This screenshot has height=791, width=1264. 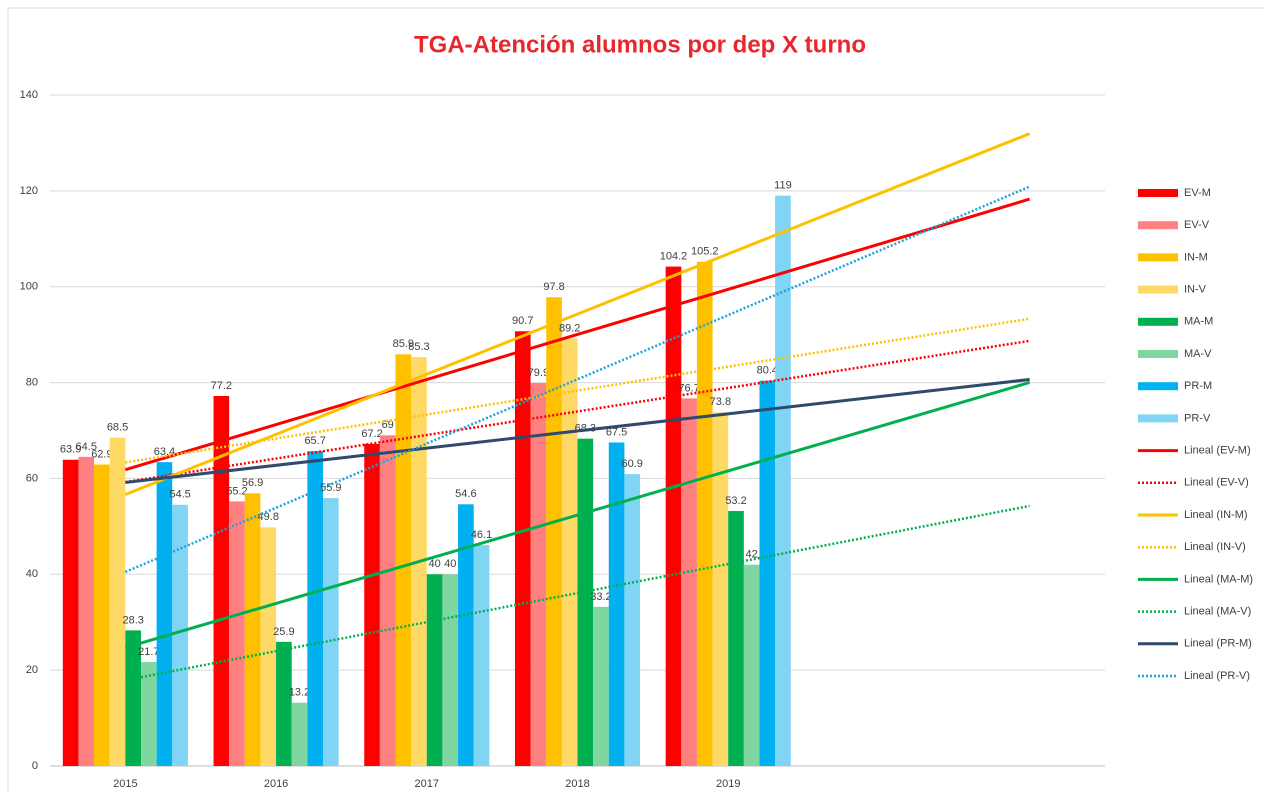 What do you see at coordinates (314, 441) in the screenshot?
I see `data-label: 65.7` at bounding box center [314, 441].